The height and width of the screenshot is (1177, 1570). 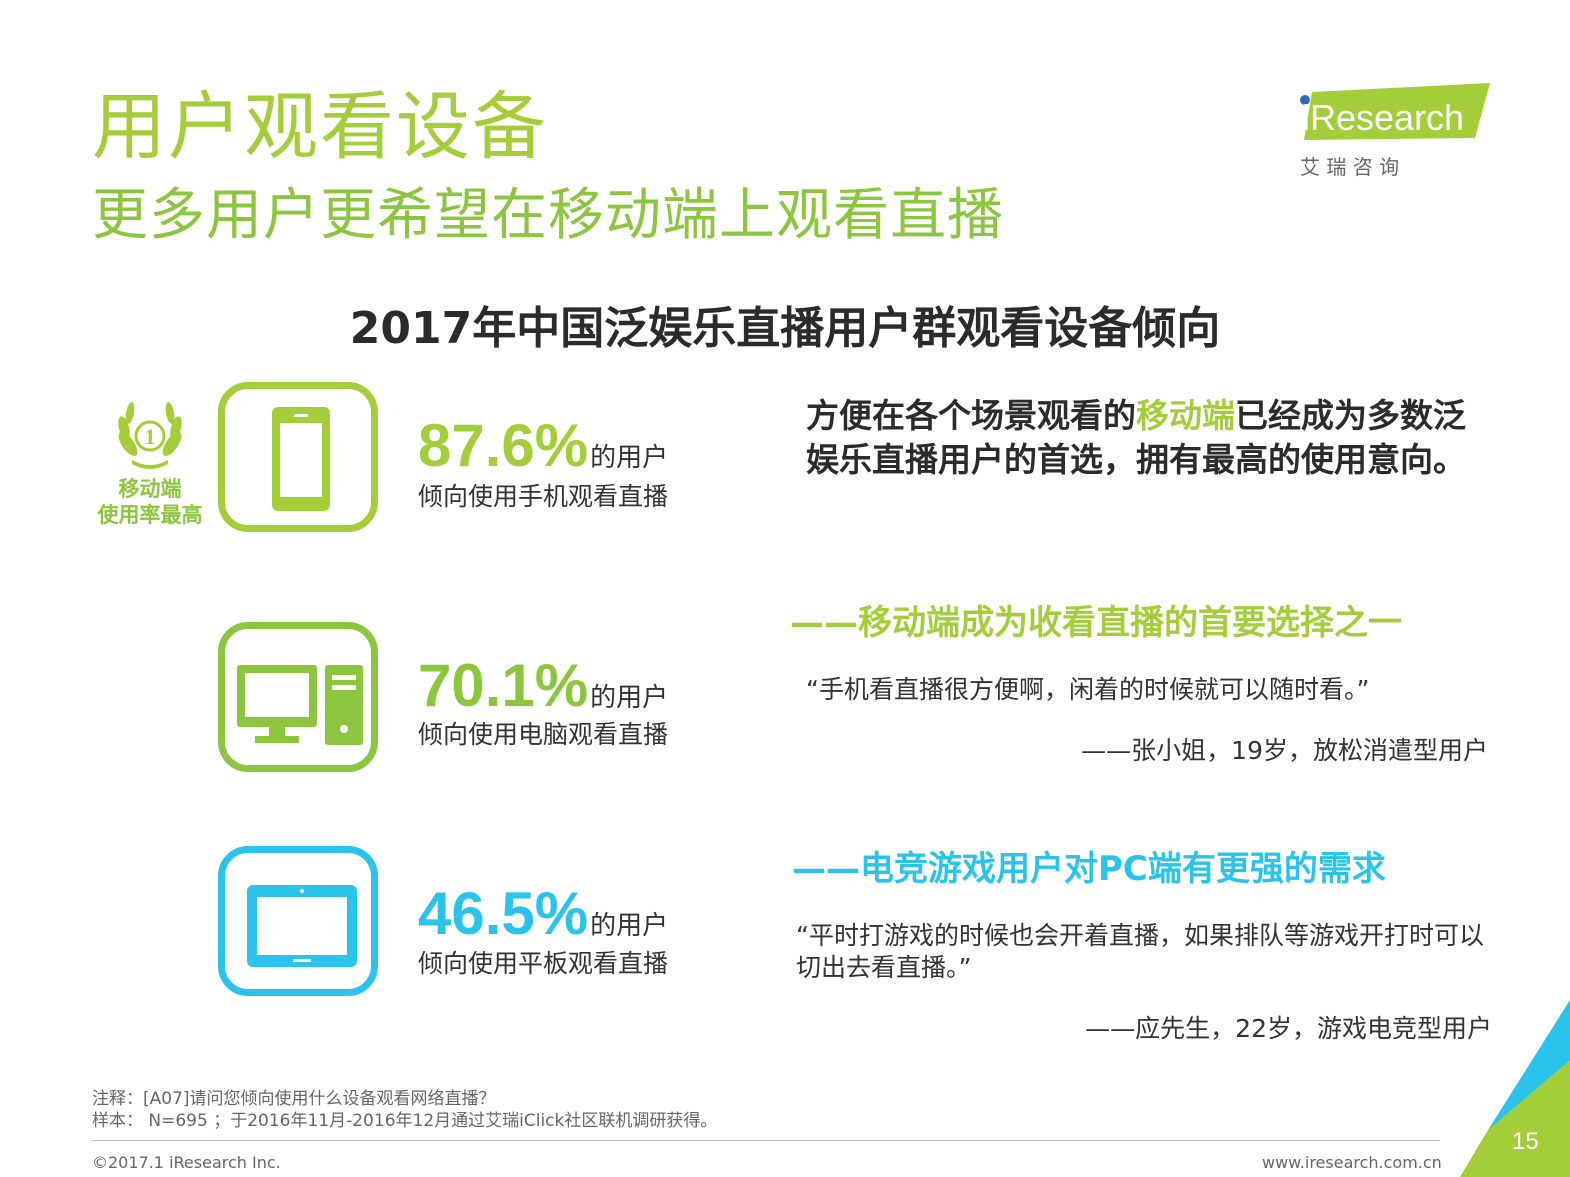 I want to click on footer-divider, so click(x=766, y=1140).